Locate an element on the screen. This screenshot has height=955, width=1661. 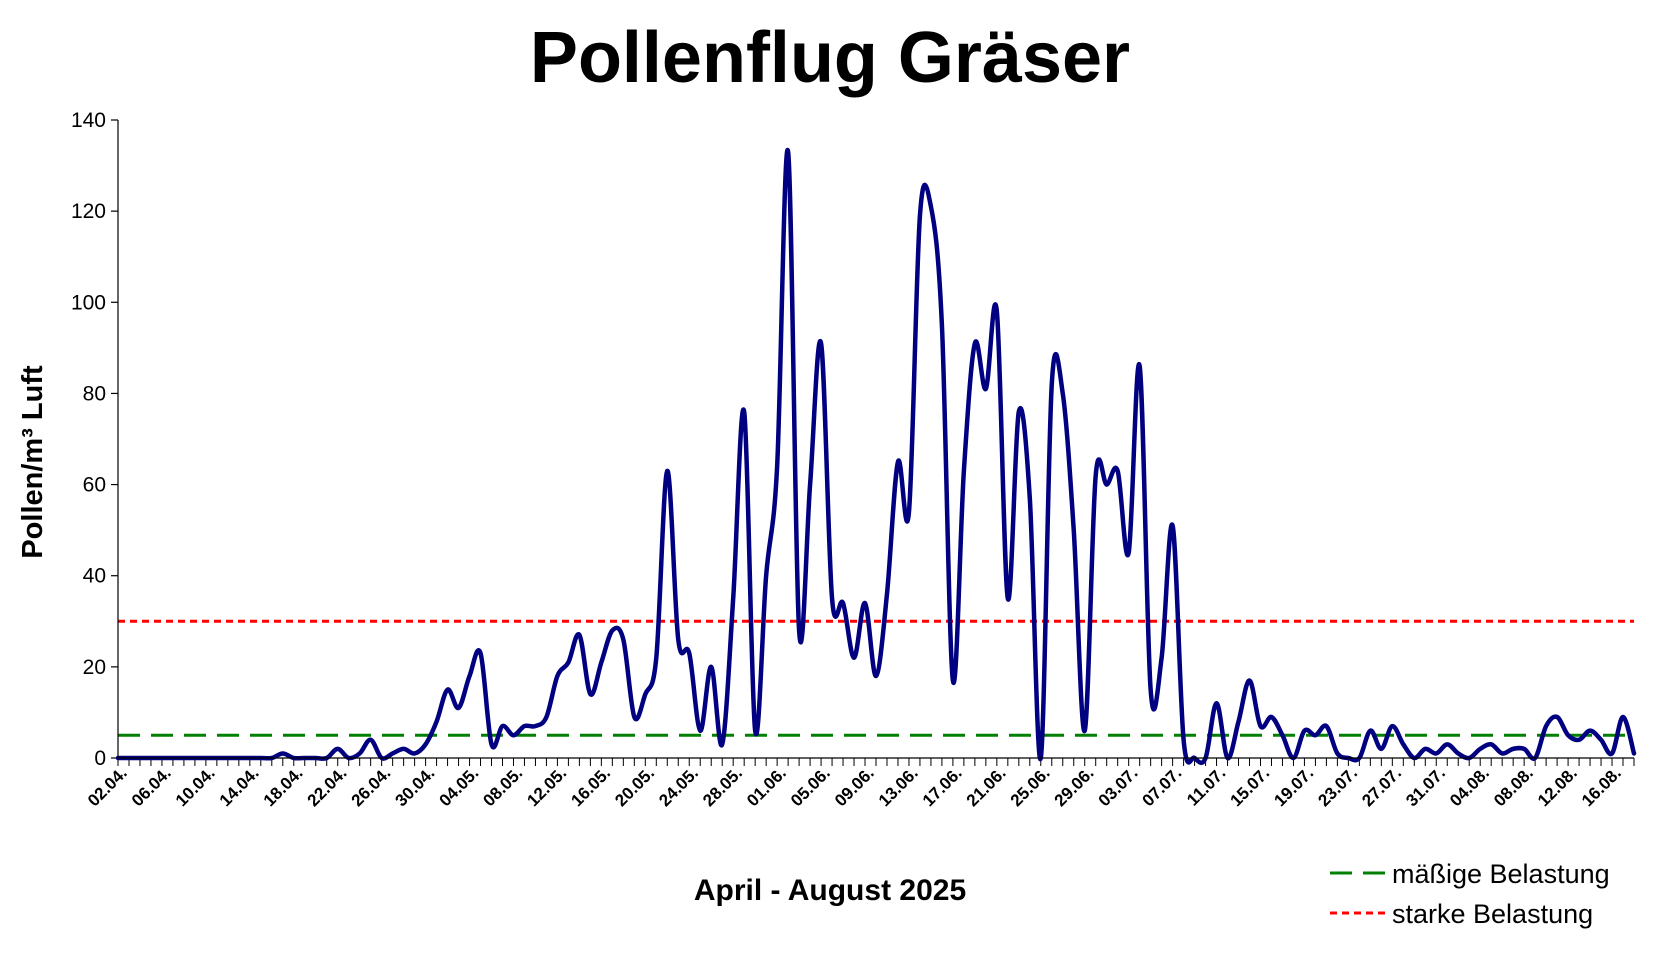
reference-lines is located at coordinates (876, 678).